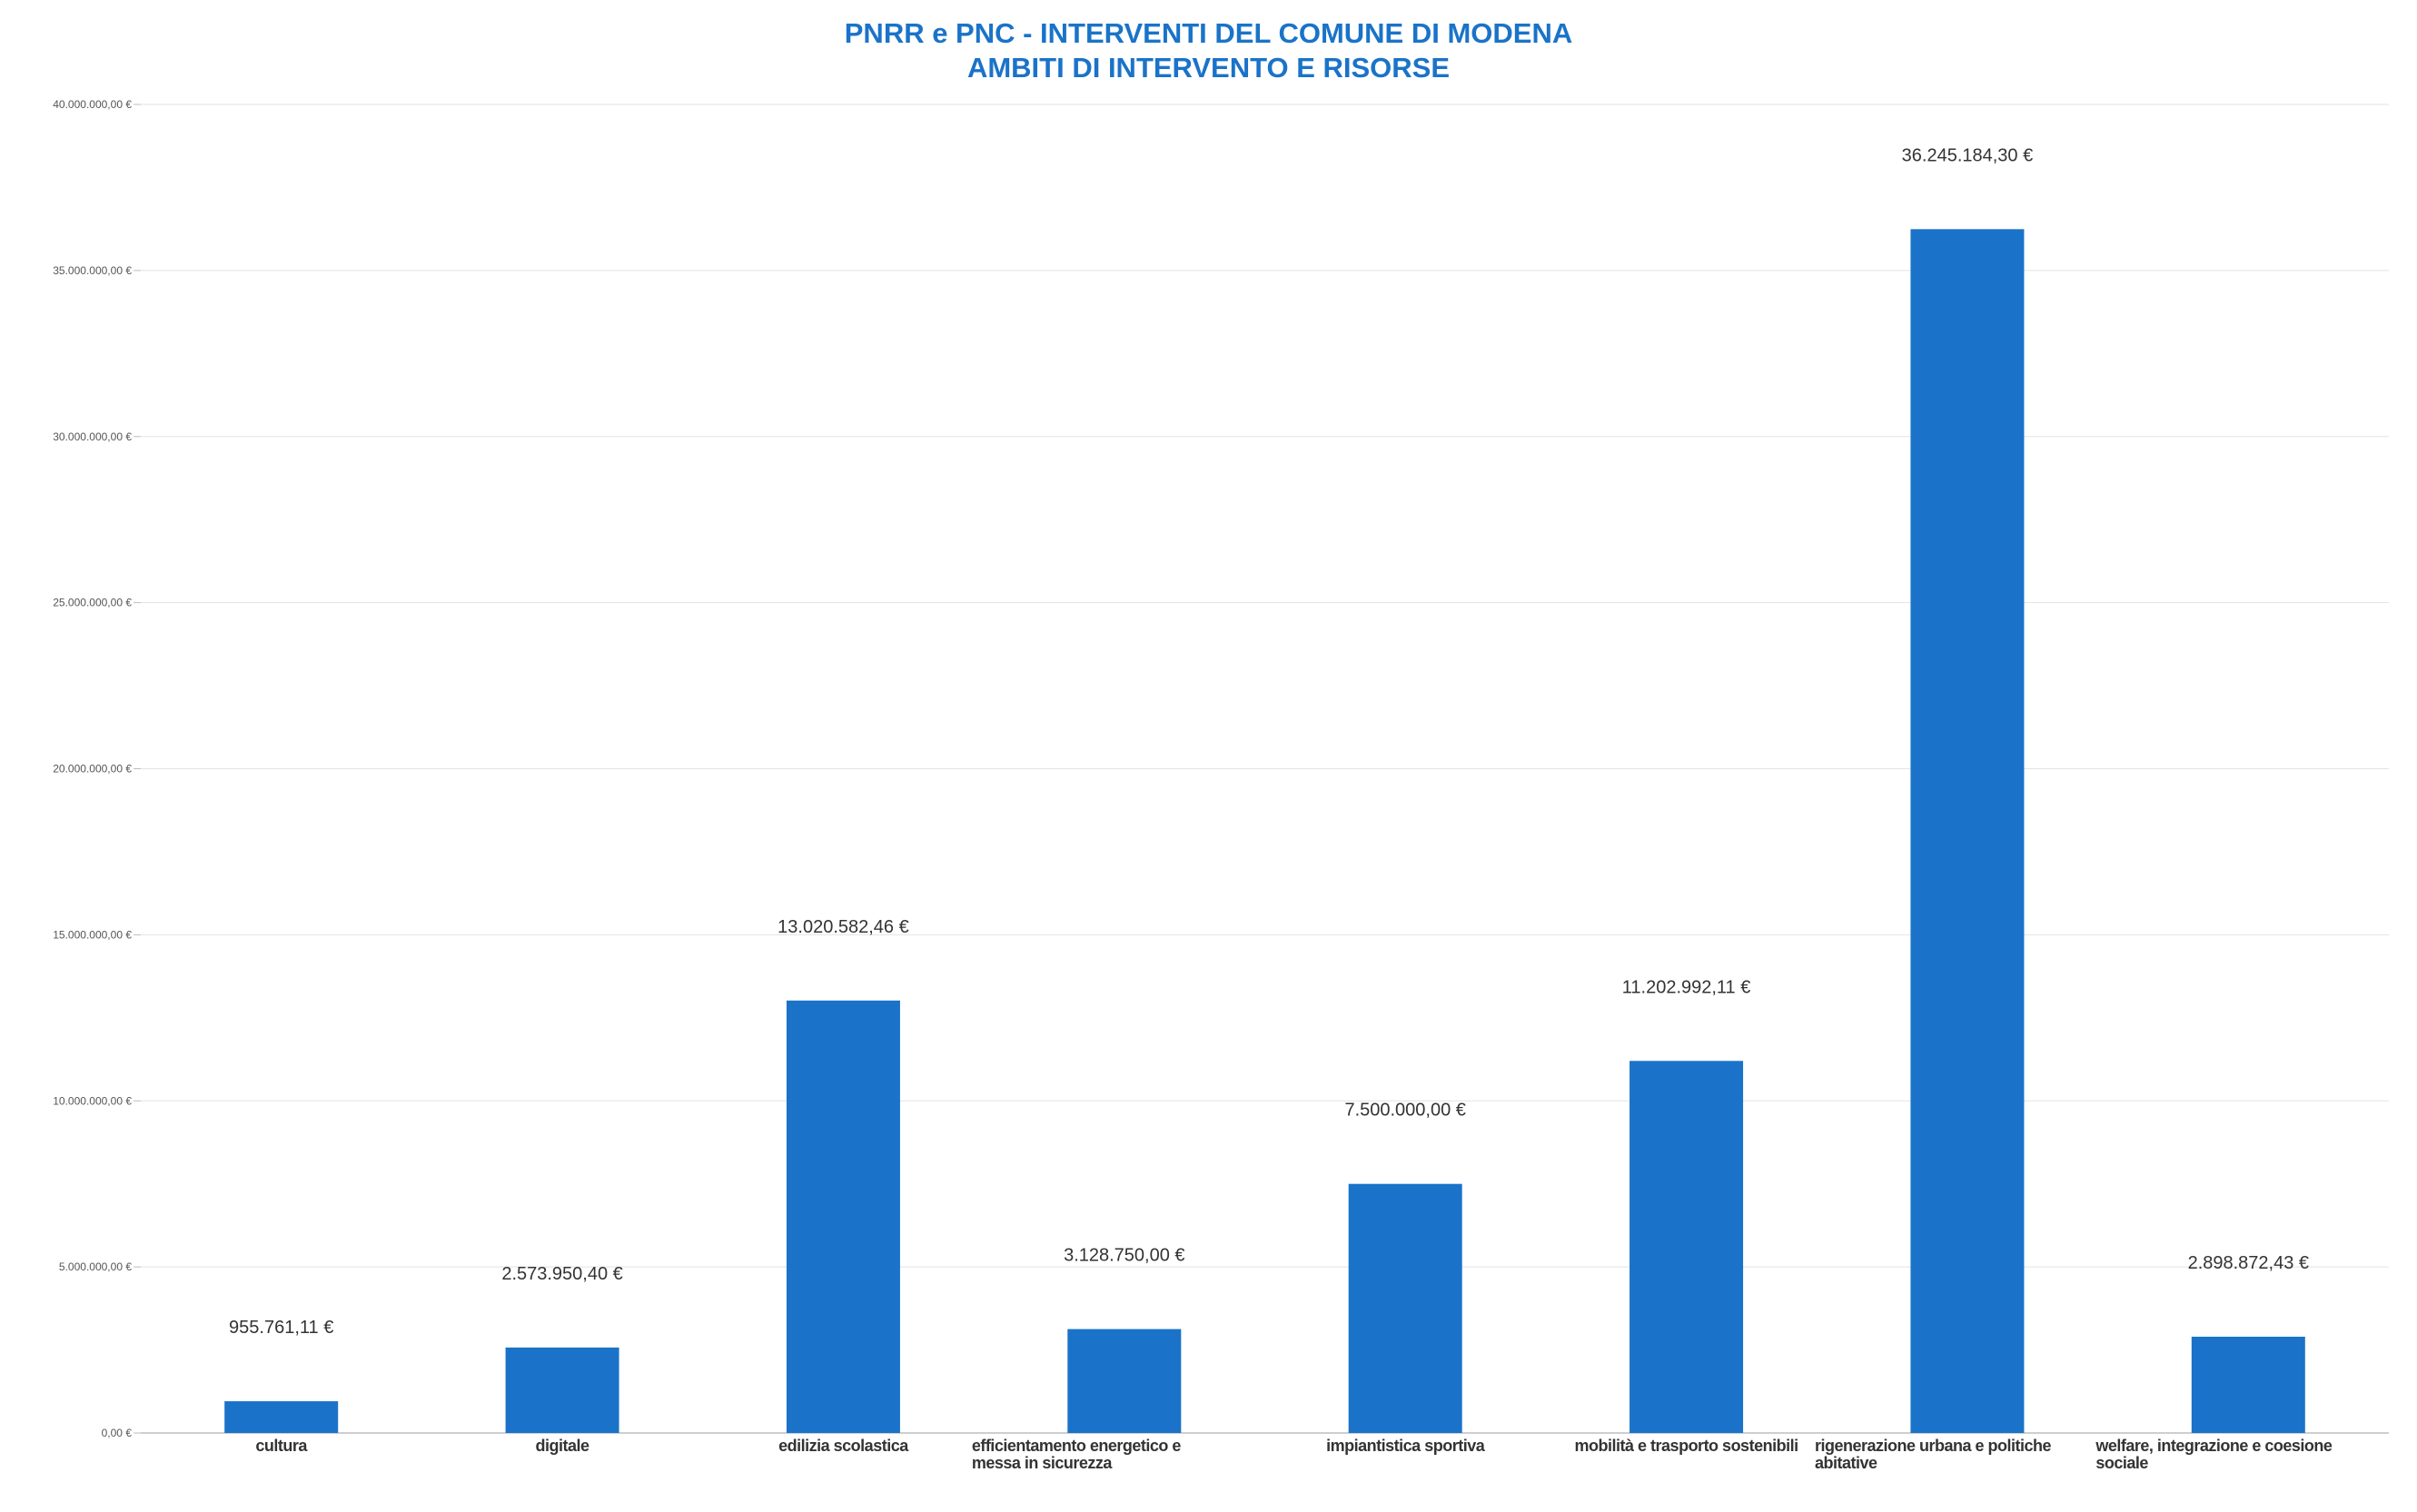 This screenshot has height=1512, width=2417. I want to click on category-label: efficientamento energetico e, so click(1077, 1446).